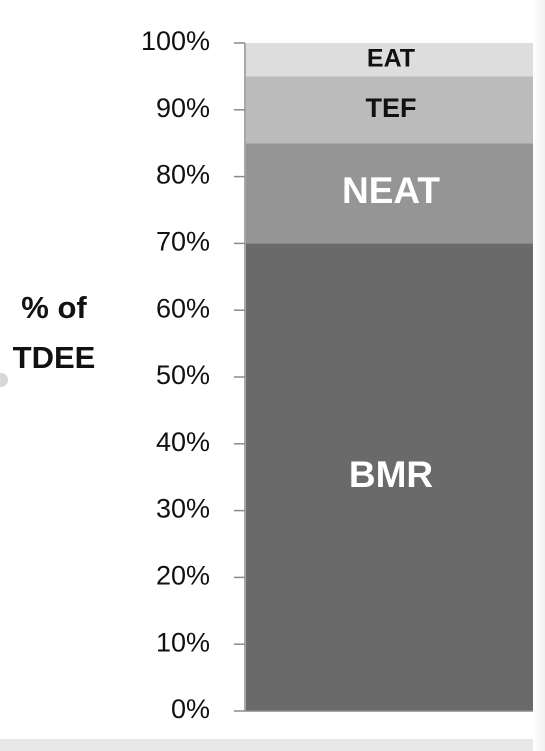 The image size is (545, 751). What do you see at coordinates (183, 308) in the screenshot?
I see `y-tick-label-60: 60%` at bounding box center [183, 308].